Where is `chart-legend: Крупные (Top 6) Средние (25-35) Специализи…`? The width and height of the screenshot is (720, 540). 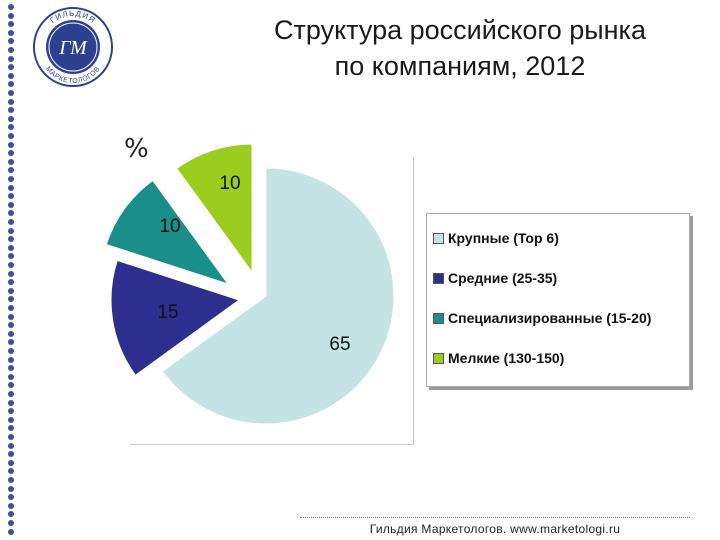 chart-legend: Крупные (Top 6) Средние (25-35) Специализи… is located at coordinates (558, 300).